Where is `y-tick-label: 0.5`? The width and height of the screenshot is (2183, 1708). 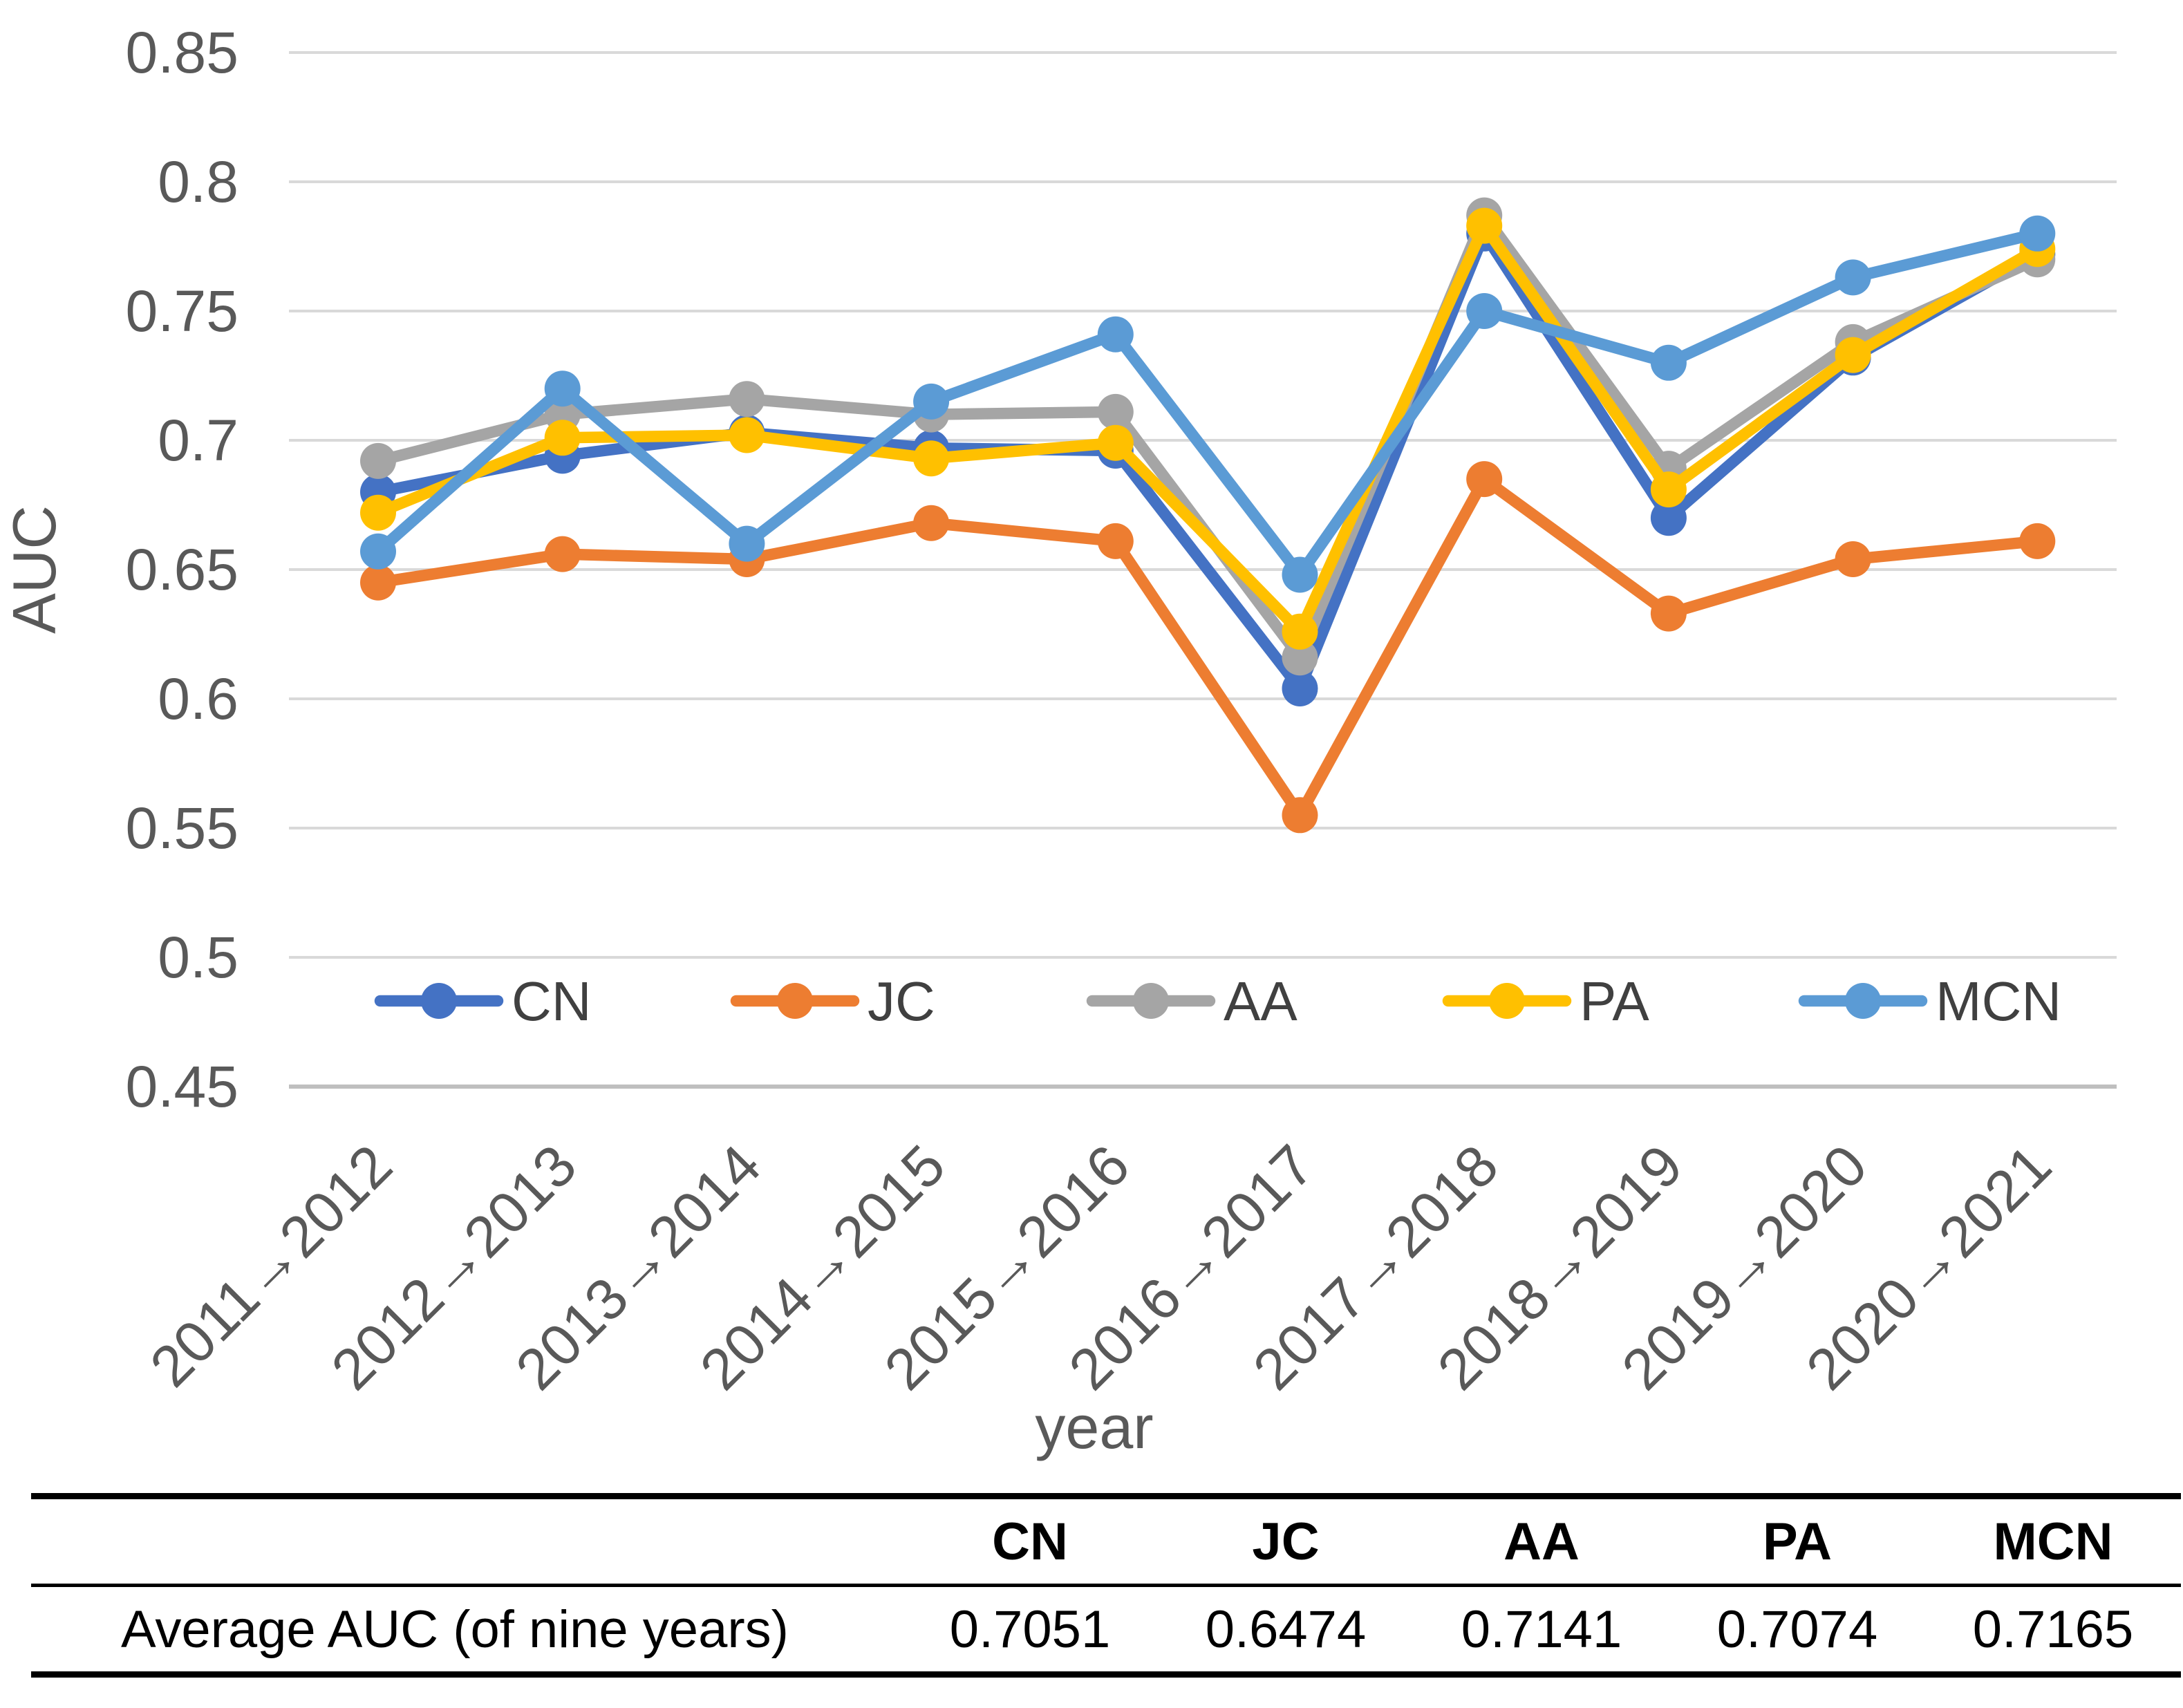
y-tick-label: 0.5 is located at coordinates (198, 957).